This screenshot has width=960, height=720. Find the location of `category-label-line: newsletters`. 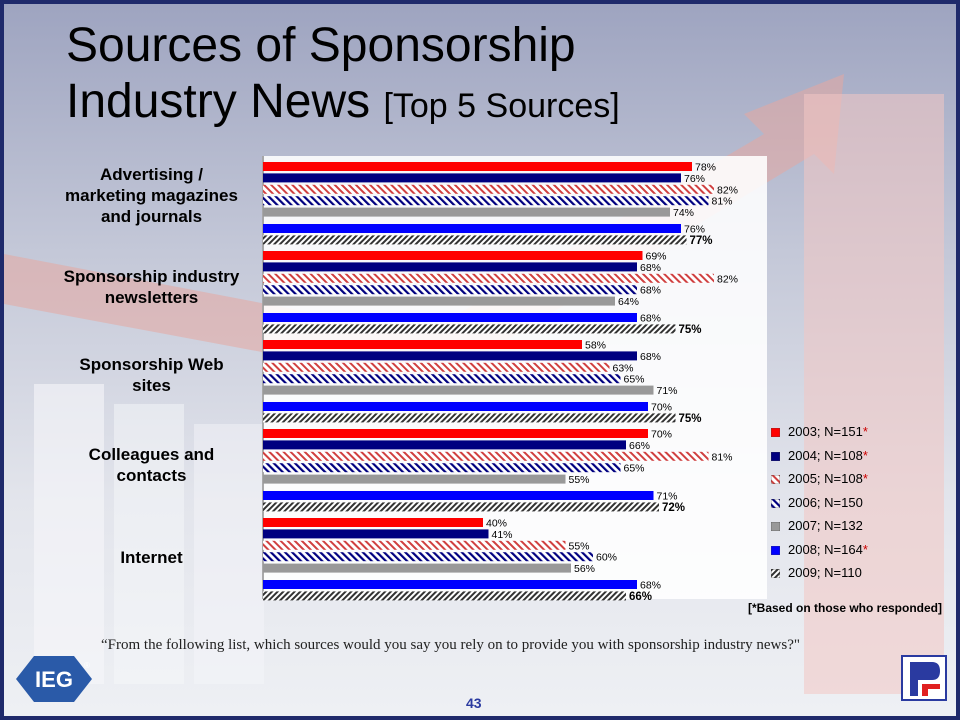

category-label-line: newsletters is located at coordinates (151, 297).